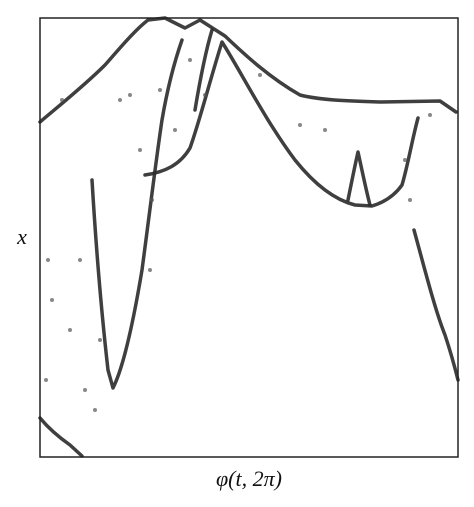  I want to click on x-axis-label: φ(t, 2π), so click(249, 478).